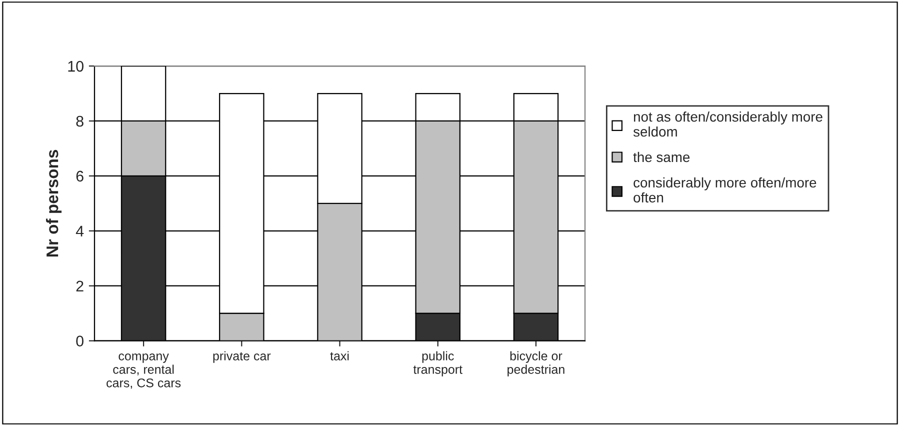 The width and height of the screenshot is (900, 426). I want to click on y-tick-label: 0, so click(80, 341).